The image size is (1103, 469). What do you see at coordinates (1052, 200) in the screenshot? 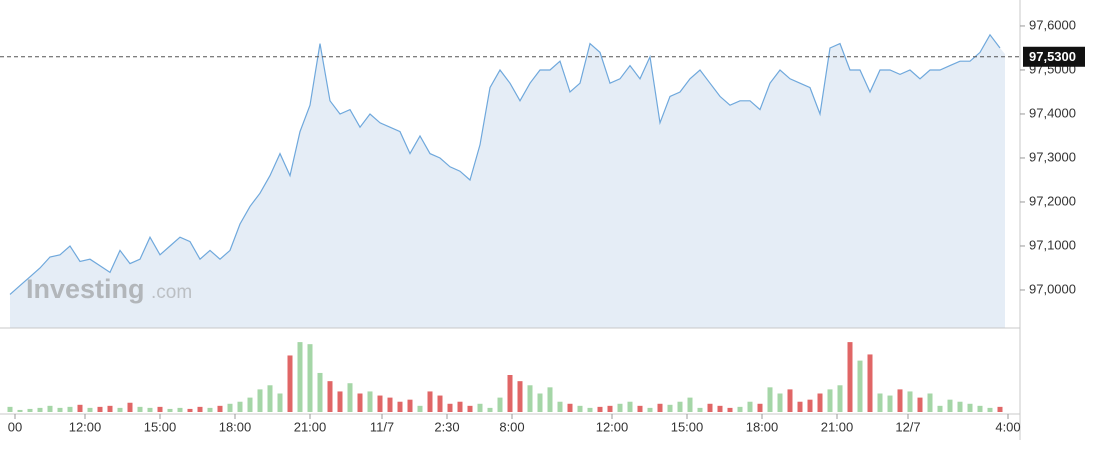
I see `y-tick-label: 97,2000` at bounding box center [1052, 200].